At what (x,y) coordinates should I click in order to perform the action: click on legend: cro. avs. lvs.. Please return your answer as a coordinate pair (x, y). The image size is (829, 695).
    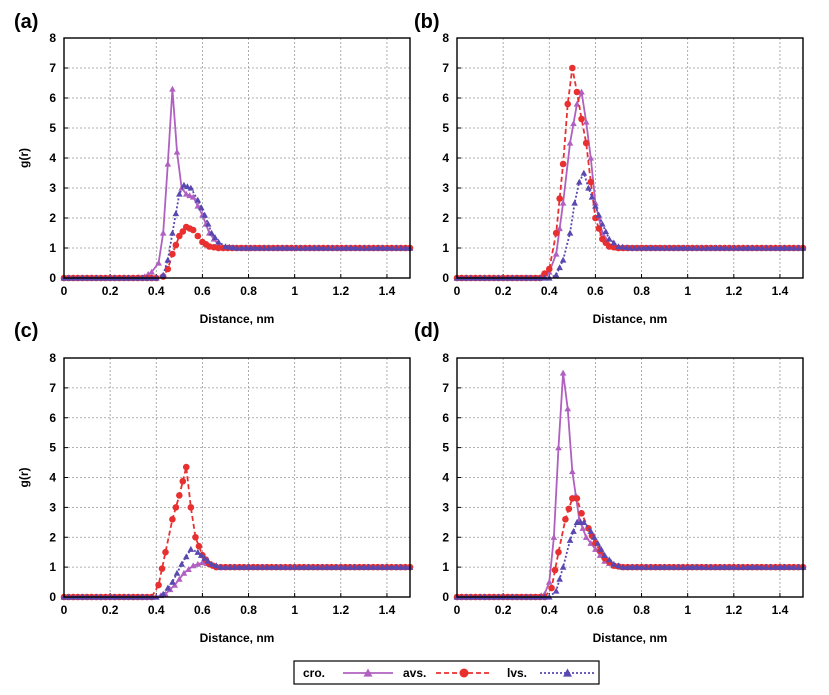
    Looking at the image, I should click on (446, 672).